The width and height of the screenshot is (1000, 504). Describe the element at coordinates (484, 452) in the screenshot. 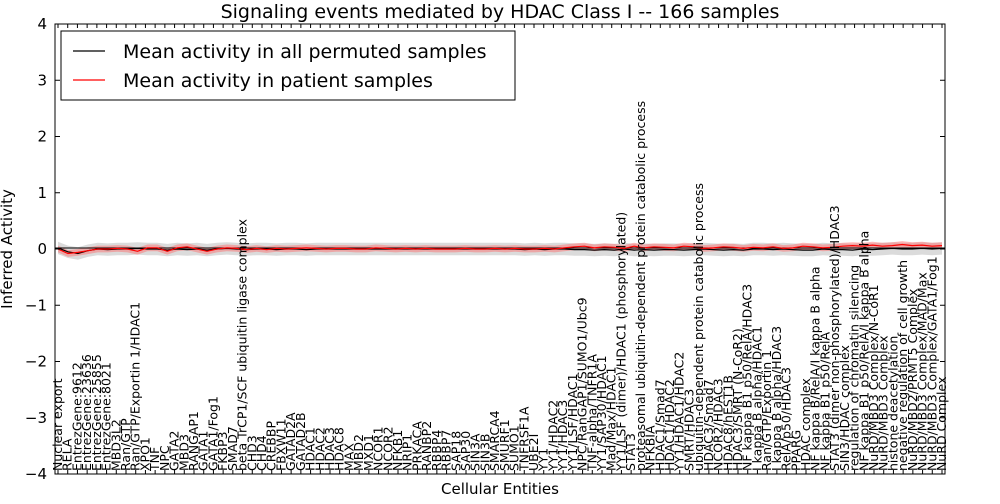

I see `x-tick-label: SIN3B` at that location.